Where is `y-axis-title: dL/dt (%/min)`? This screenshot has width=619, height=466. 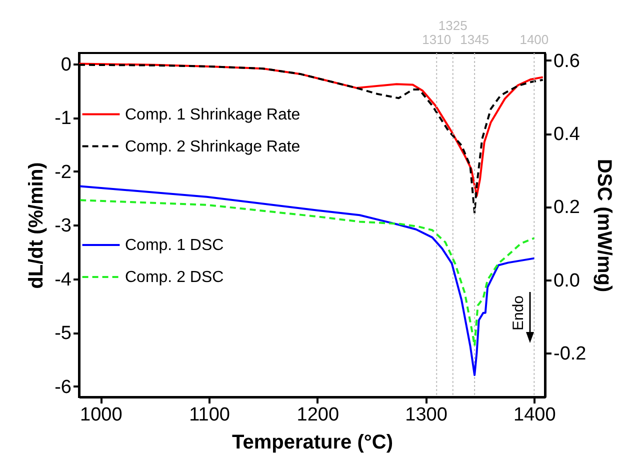
y-axis-title: dL/dt (%/min) is located at coordinates (37, 225).